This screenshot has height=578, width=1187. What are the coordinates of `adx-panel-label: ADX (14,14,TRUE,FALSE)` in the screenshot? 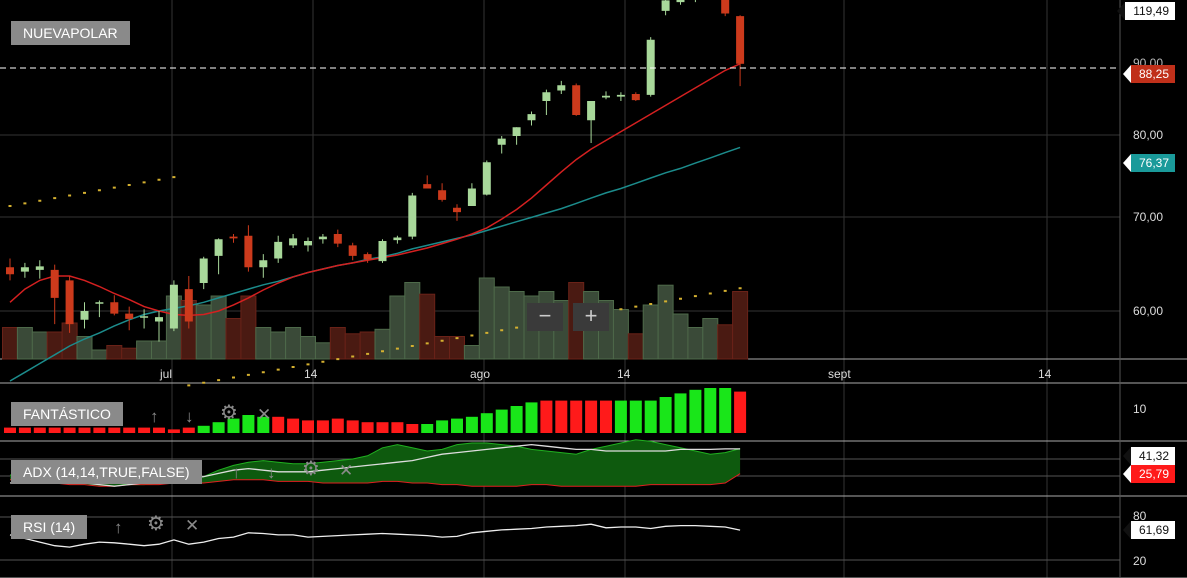 It's located at (106, 472).